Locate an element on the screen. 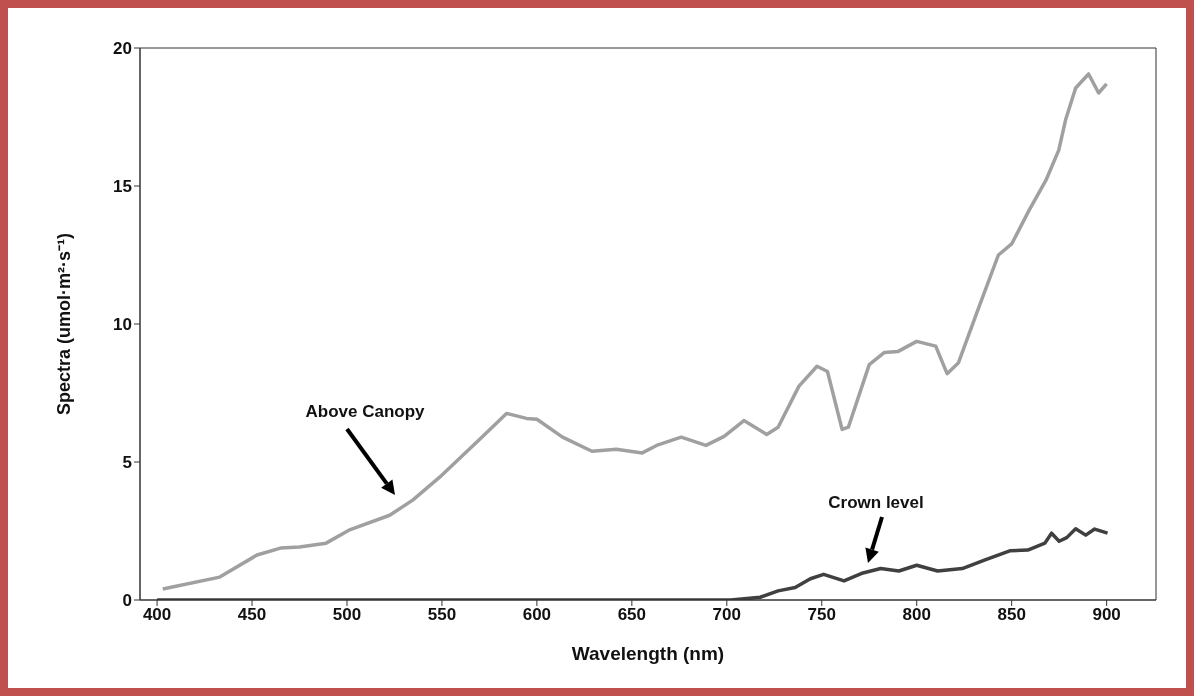 The image size is (1194, 696). annotation: Crown level is located at coordinates (876, 502).